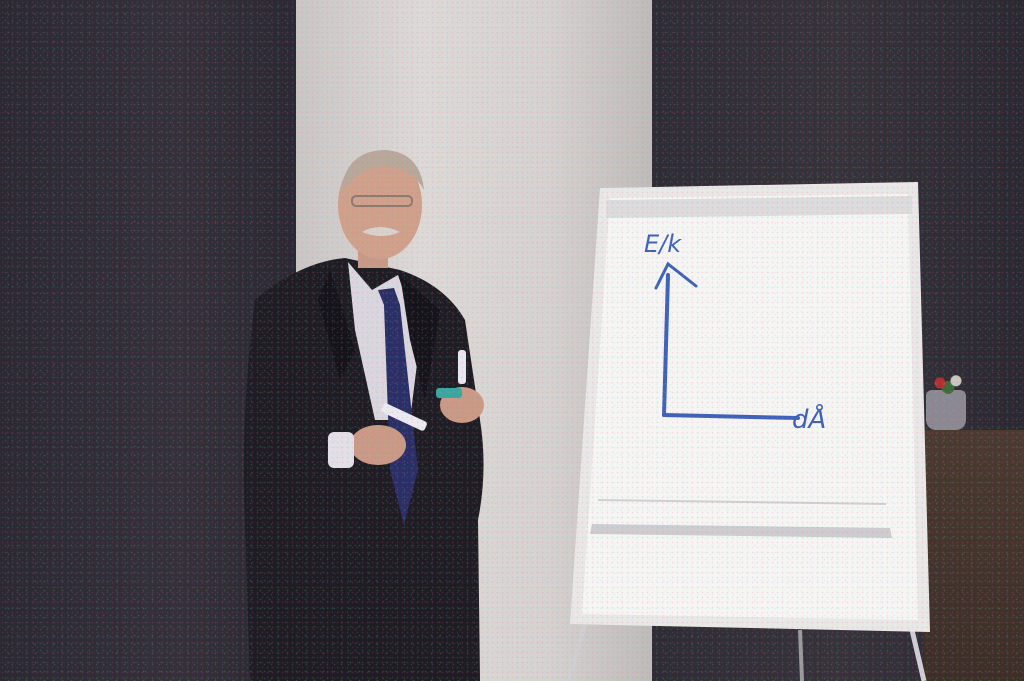 The height and width of the screenshot is (681, 1024). What do you see at coordinates (420, 337) in the screenshot?
I see `lapel-right` at bounding box center [420, 337].